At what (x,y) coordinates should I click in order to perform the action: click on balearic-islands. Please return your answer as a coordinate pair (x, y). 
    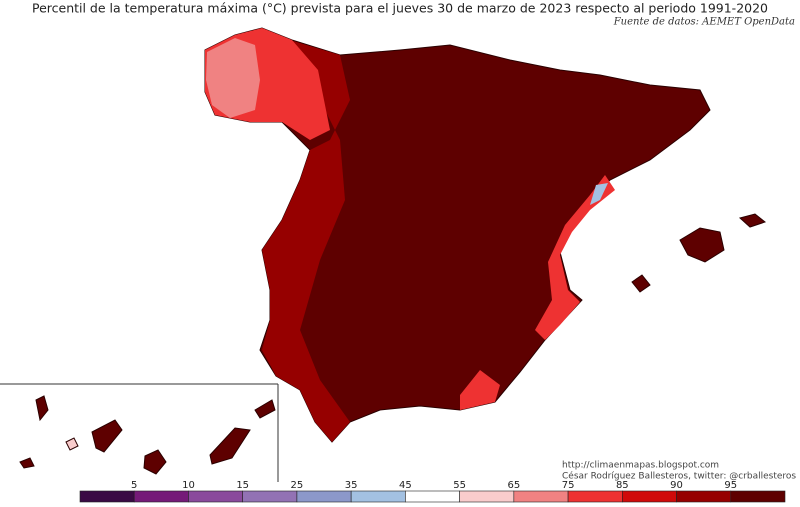
    Looking at the image, I should click on (699, 253).